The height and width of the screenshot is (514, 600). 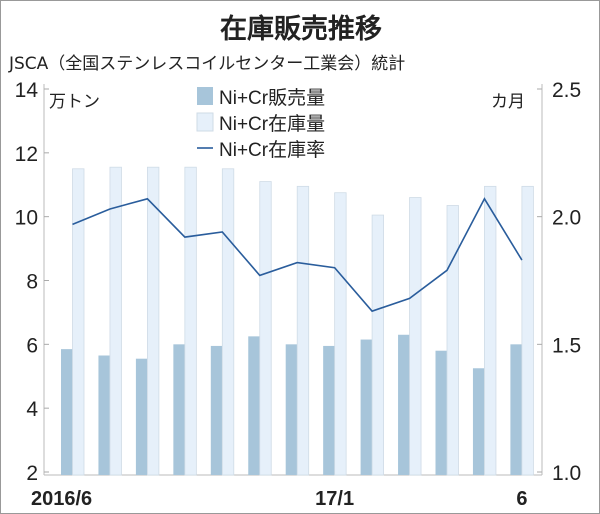 What do you see at coordinates (74, 101) in the screenshot?
I see `left-axis-unit: 万トン` at bounding box center [74, 101].